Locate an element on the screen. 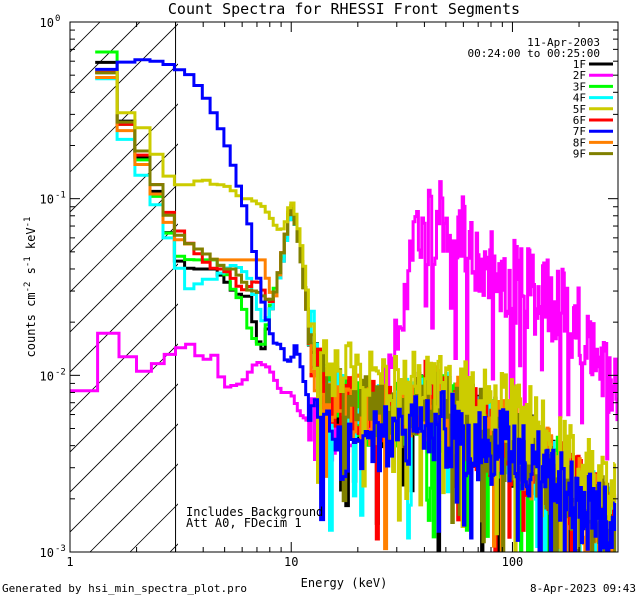 The height and width of the screenshot is (600, 640). legend-label-8F: 8F is located at coordinates (579, 142).